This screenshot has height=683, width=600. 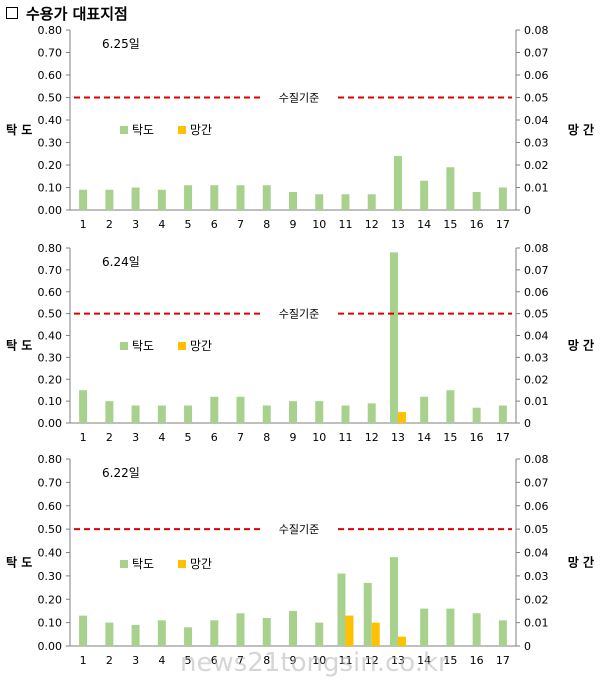 What do you see at coordinates (536, 401) in the screenshot?
I see `right-tick-label: 0.01` at bounding box center [536, 401].